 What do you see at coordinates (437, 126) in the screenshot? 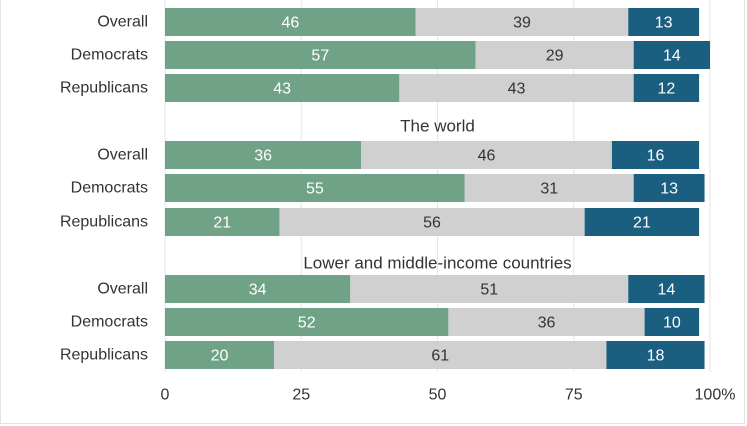
I see `group-title: The world` at bounding box center [437, 126].